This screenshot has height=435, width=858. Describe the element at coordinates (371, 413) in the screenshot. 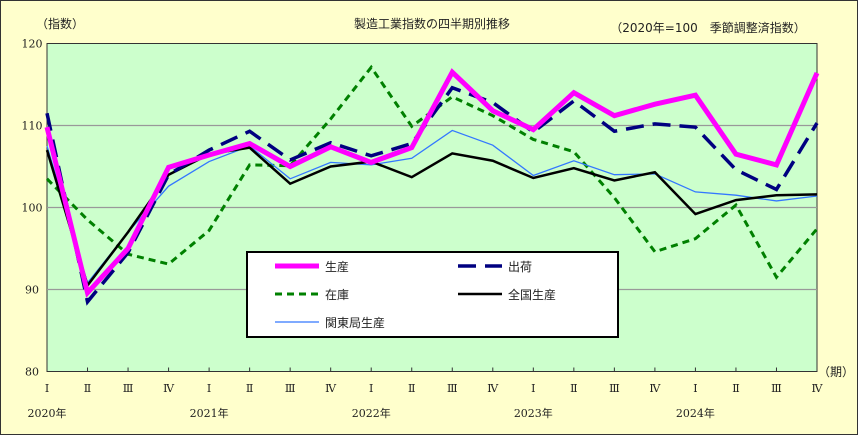

I see `year-label: 2022年` at that location.